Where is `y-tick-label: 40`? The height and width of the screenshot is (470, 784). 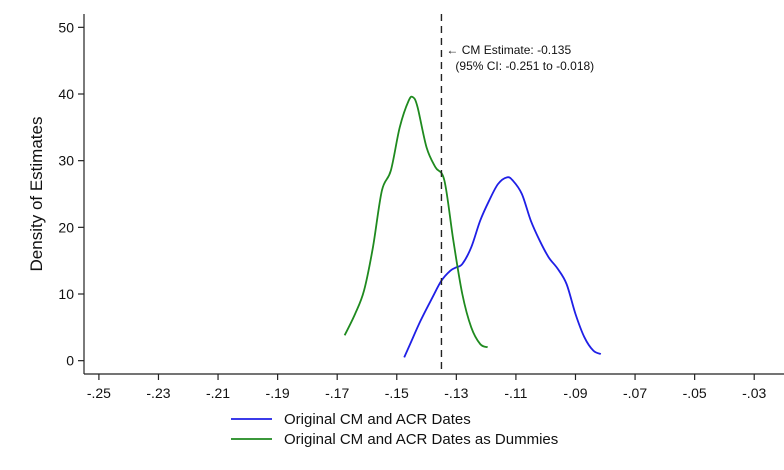 y-tick-label: 40 is located at coordinates (66, 94).